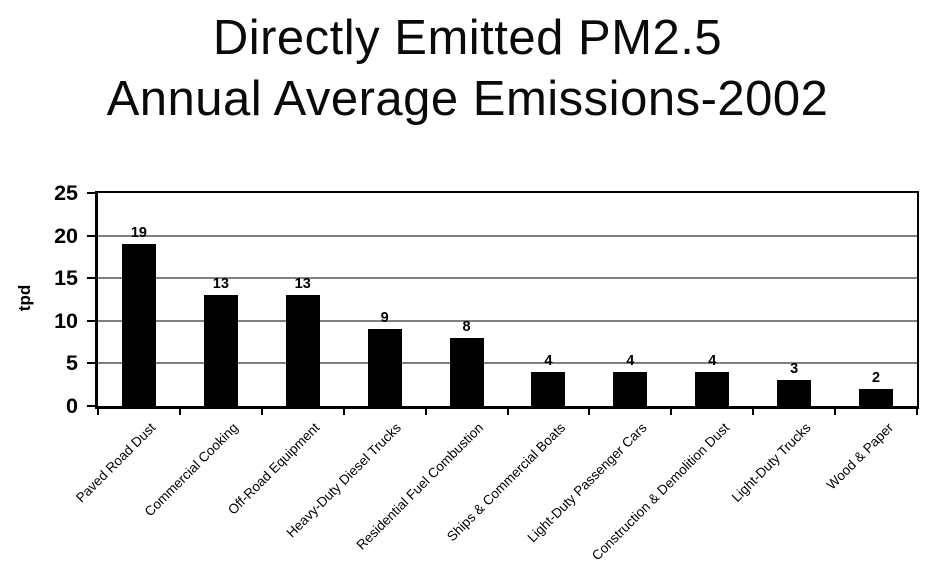 Image resolution: width=935 pixels, height=576 pixels. Describe the element at coordinates (384, 318) in the screenshot. I see `bar-value-label: 9` at that location.